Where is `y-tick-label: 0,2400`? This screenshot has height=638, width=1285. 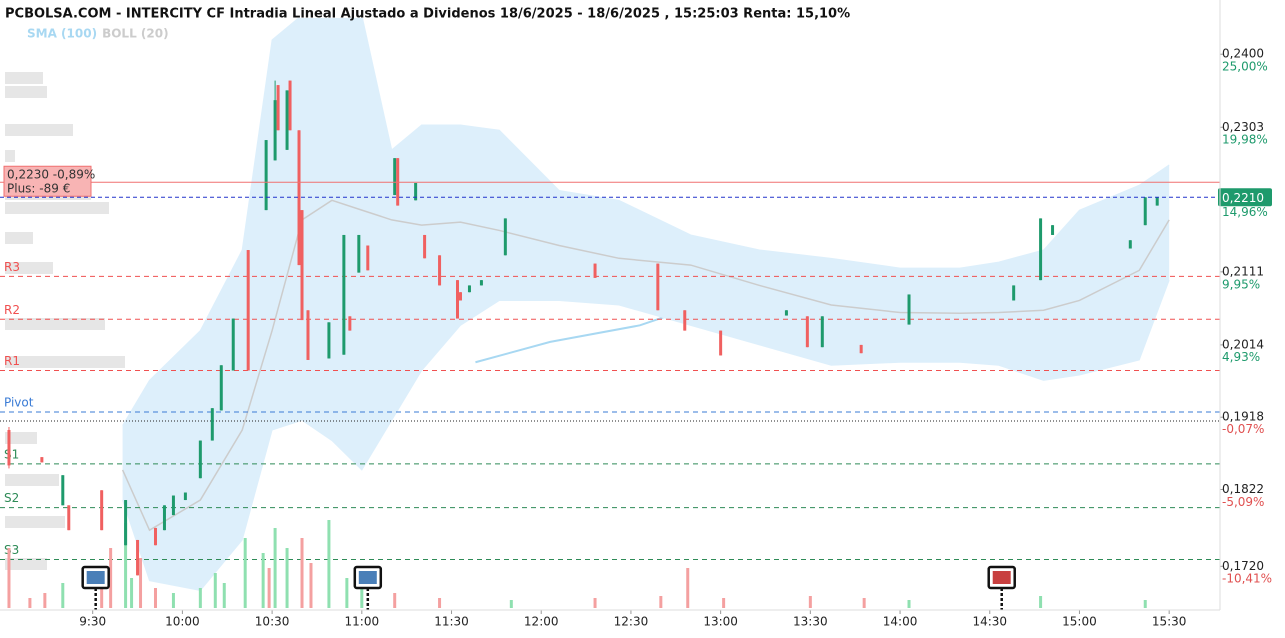 y-tick-label: 0,2400 is located at coordinates (1243, 54).